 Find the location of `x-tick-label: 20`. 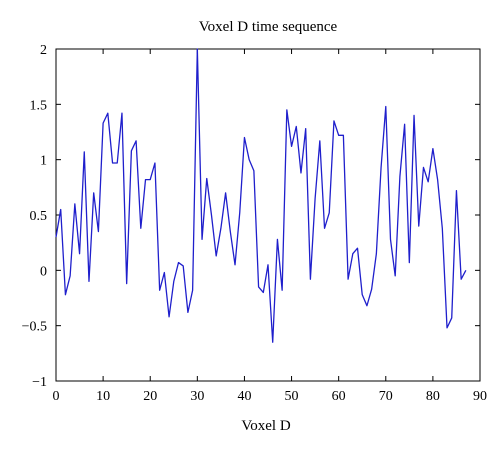

x-tick-label: 20 is located at coordinates (150, 396).